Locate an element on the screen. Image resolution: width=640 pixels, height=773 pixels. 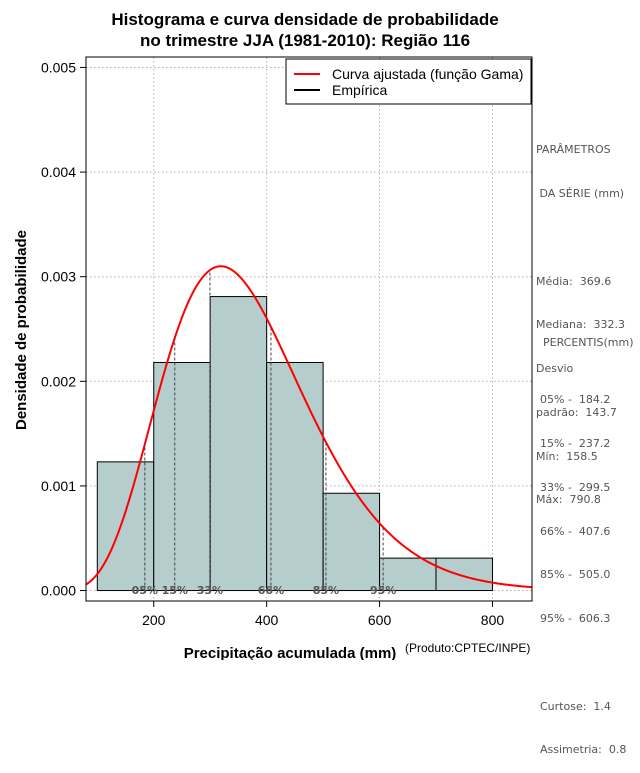
y-tick-label-0: 0.000 is located at coordinates (58, 591).